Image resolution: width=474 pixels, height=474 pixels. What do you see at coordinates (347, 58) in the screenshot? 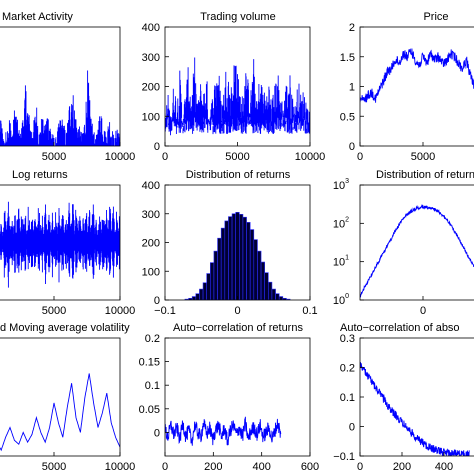
I see `y-tick-label: 1.5` at bounding box center [347, 58].